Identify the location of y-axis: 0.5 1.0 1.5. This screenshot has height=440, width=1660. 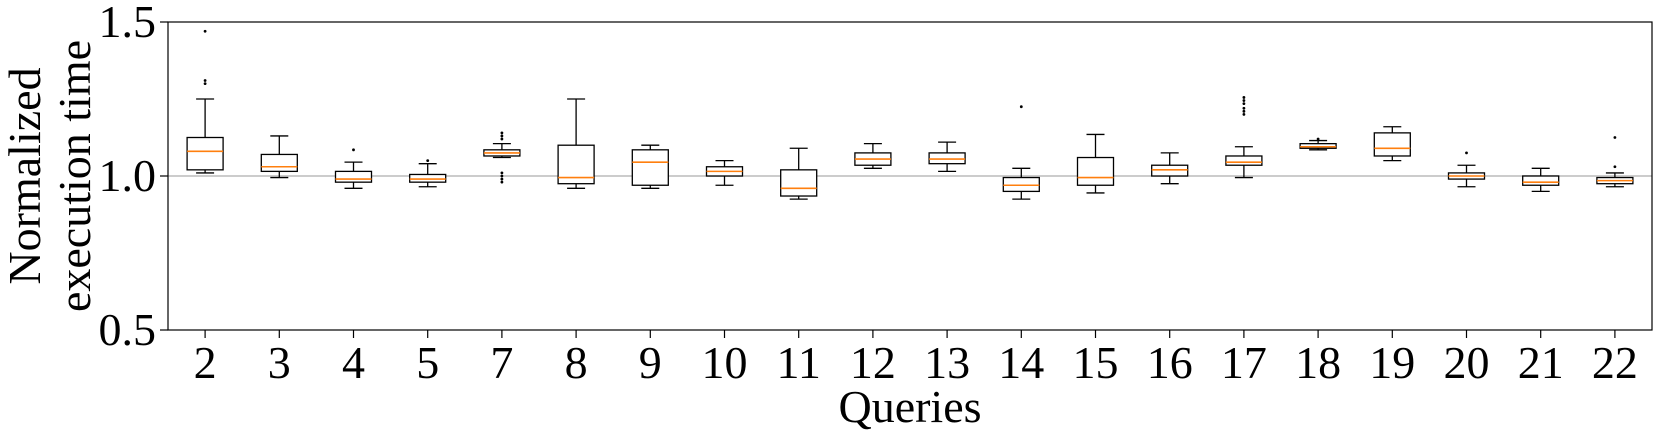
(133, 177).